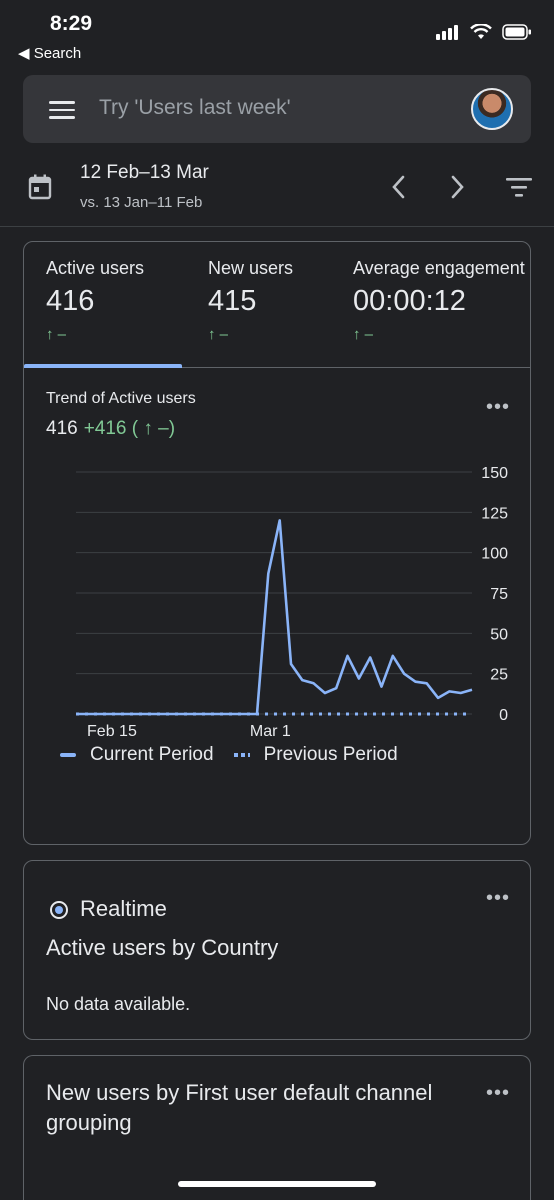 This screenshot has height=1200, width=554. What do you see at coordinates (62, 428) in the screenshot?
I see `trend-value: 416` at bounding box center [62, 428].